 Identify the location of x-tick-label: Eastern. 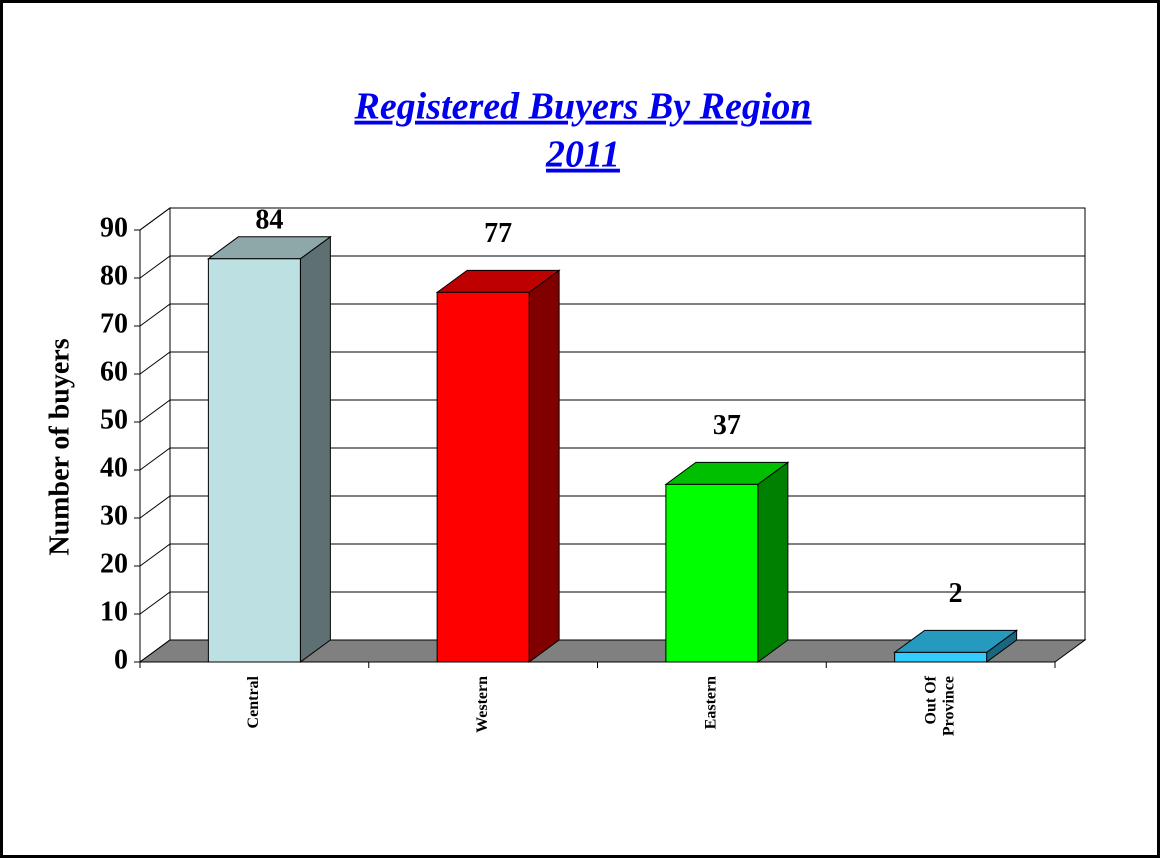
(711, 702).